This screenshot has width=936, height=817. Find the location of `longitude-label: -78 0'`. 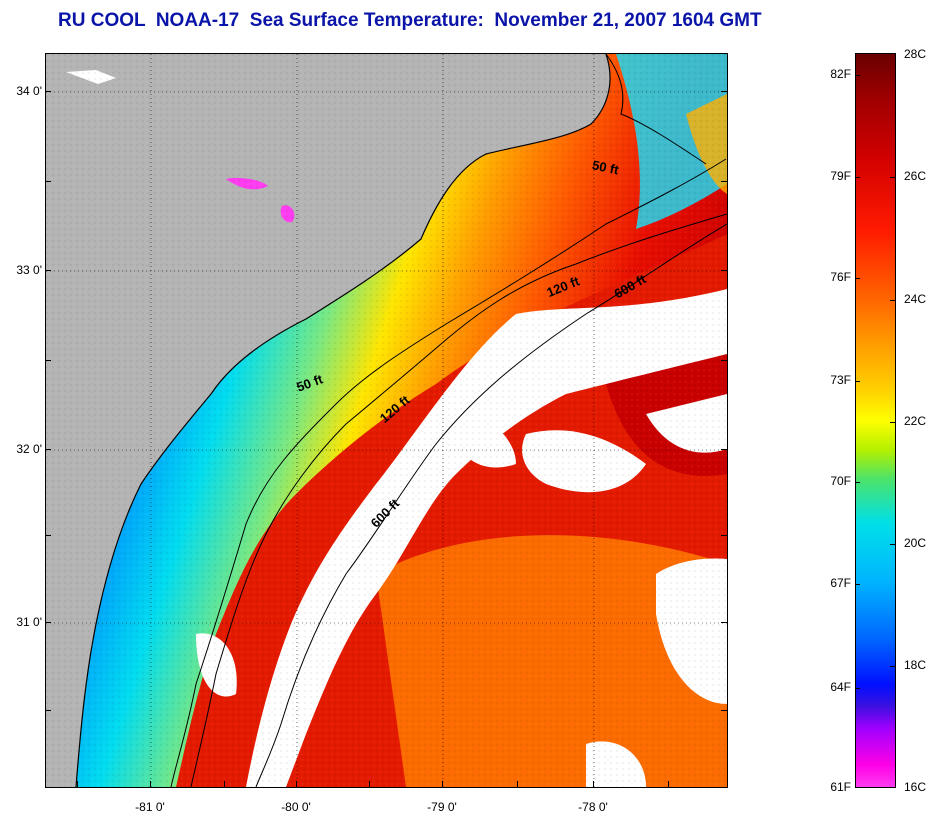

longitude-label: -78 0' is located at coordinates (593, 807).